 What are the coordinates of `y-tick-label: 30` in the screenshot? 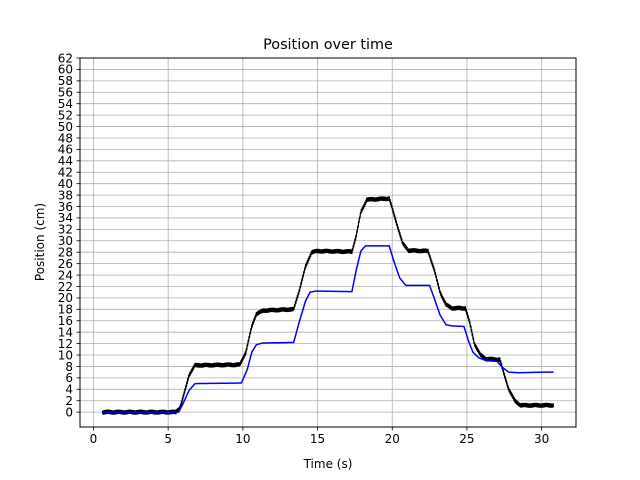 It's located at (65, 241).